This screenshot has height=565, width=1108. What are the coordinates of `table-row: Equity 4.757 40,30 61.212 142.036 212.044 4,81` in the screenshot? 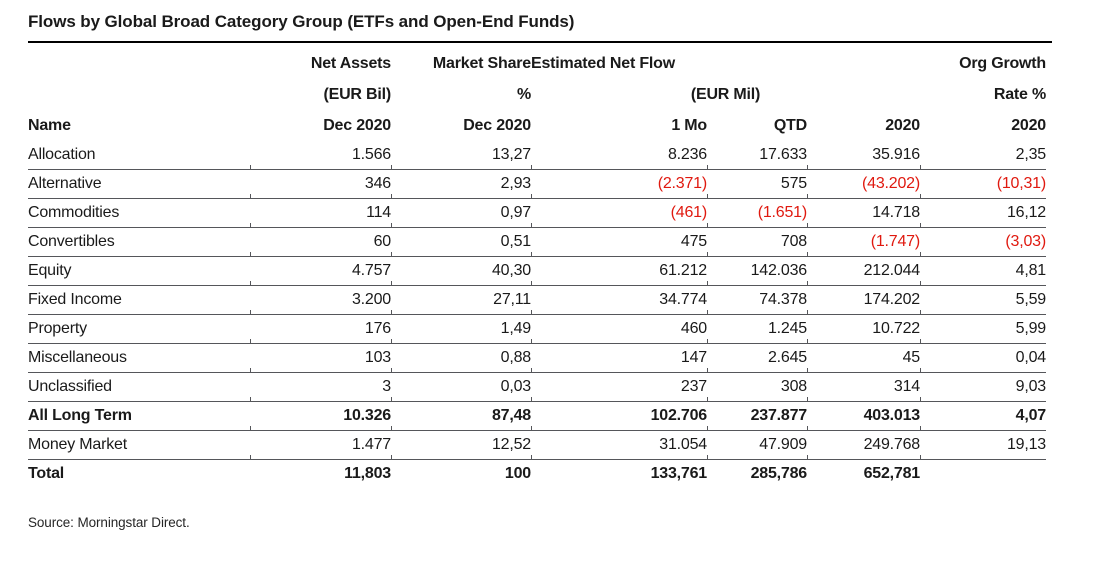 It's located at (537, 271).